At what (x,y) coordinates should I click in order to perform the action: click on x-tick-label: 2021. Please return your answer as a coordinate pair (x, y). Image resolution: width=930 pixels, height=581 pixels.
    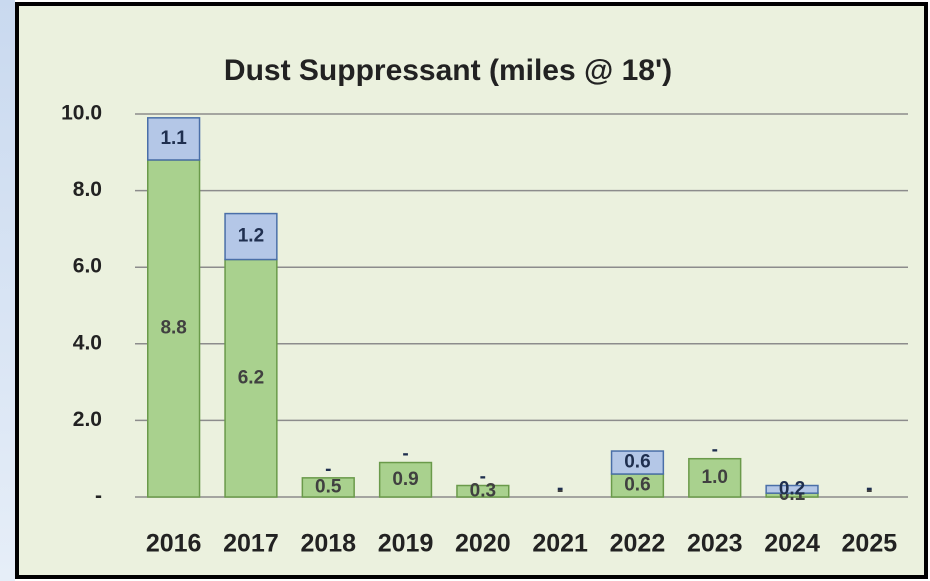
    Looking at the image, I should click on (560, 544).